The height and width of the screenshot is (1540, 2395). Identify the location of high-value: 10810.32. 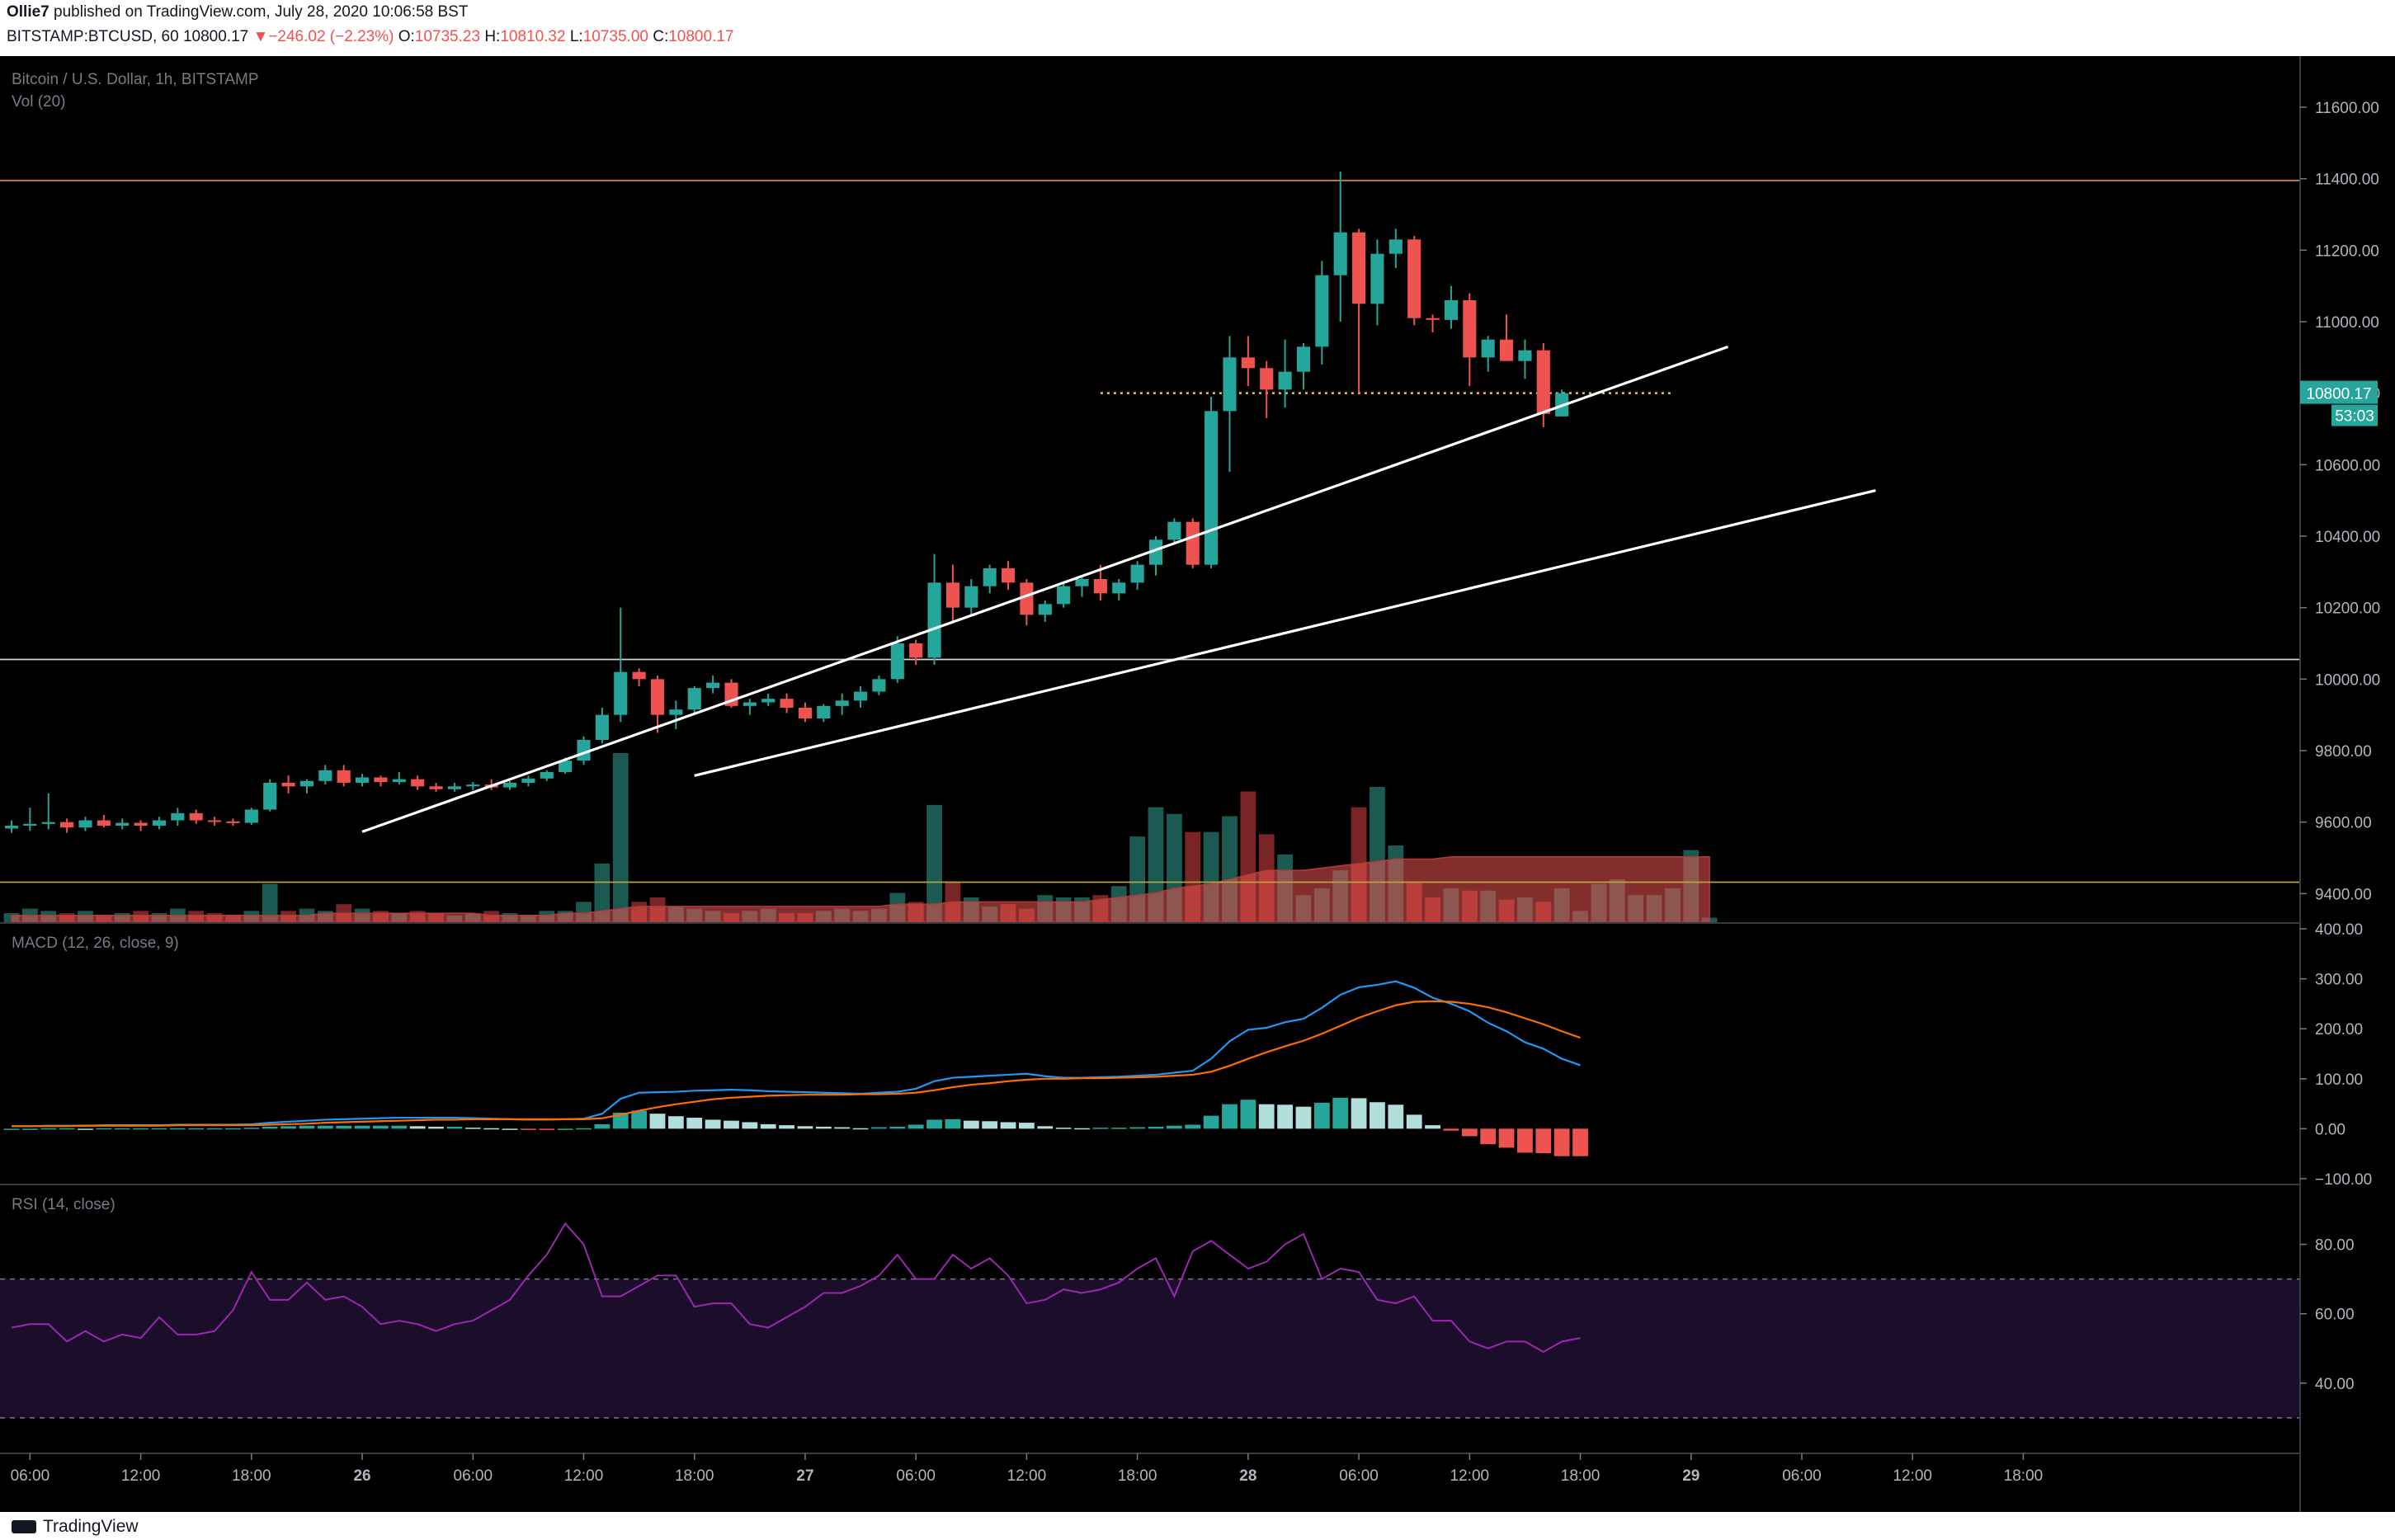
(533, 36).